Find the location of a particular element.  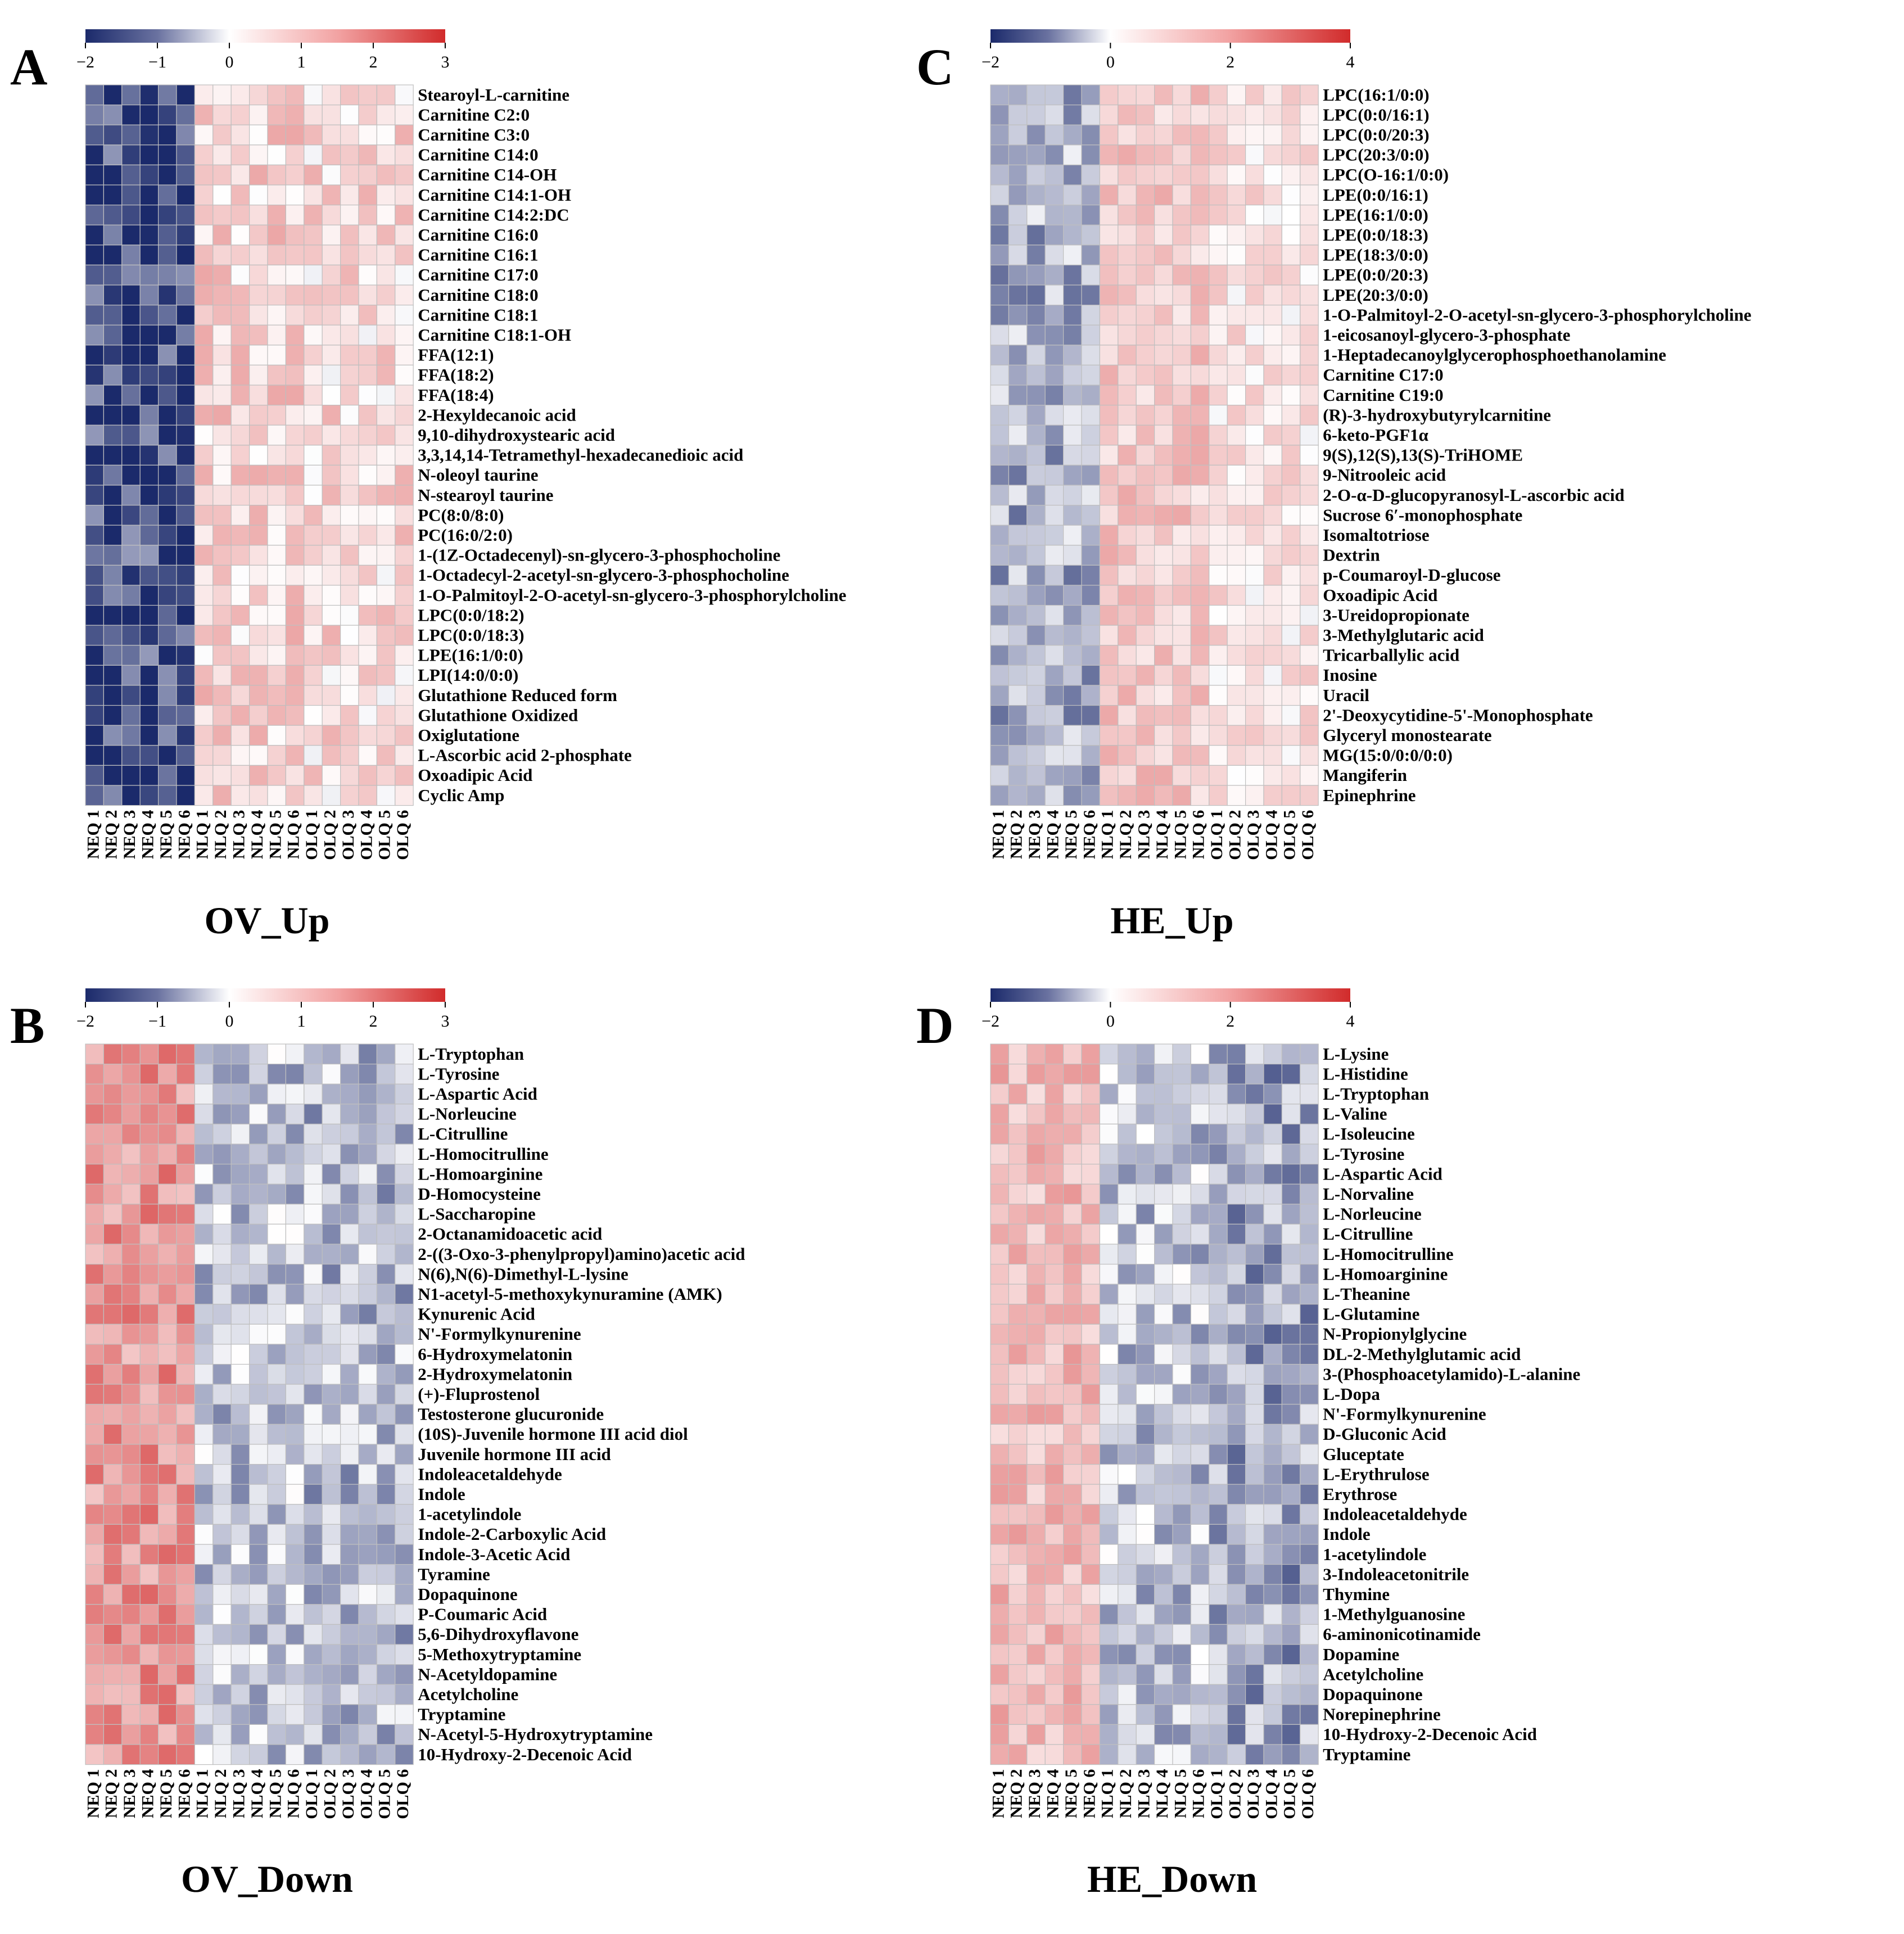

panel-label: D is located at coordinates (934, 1025).